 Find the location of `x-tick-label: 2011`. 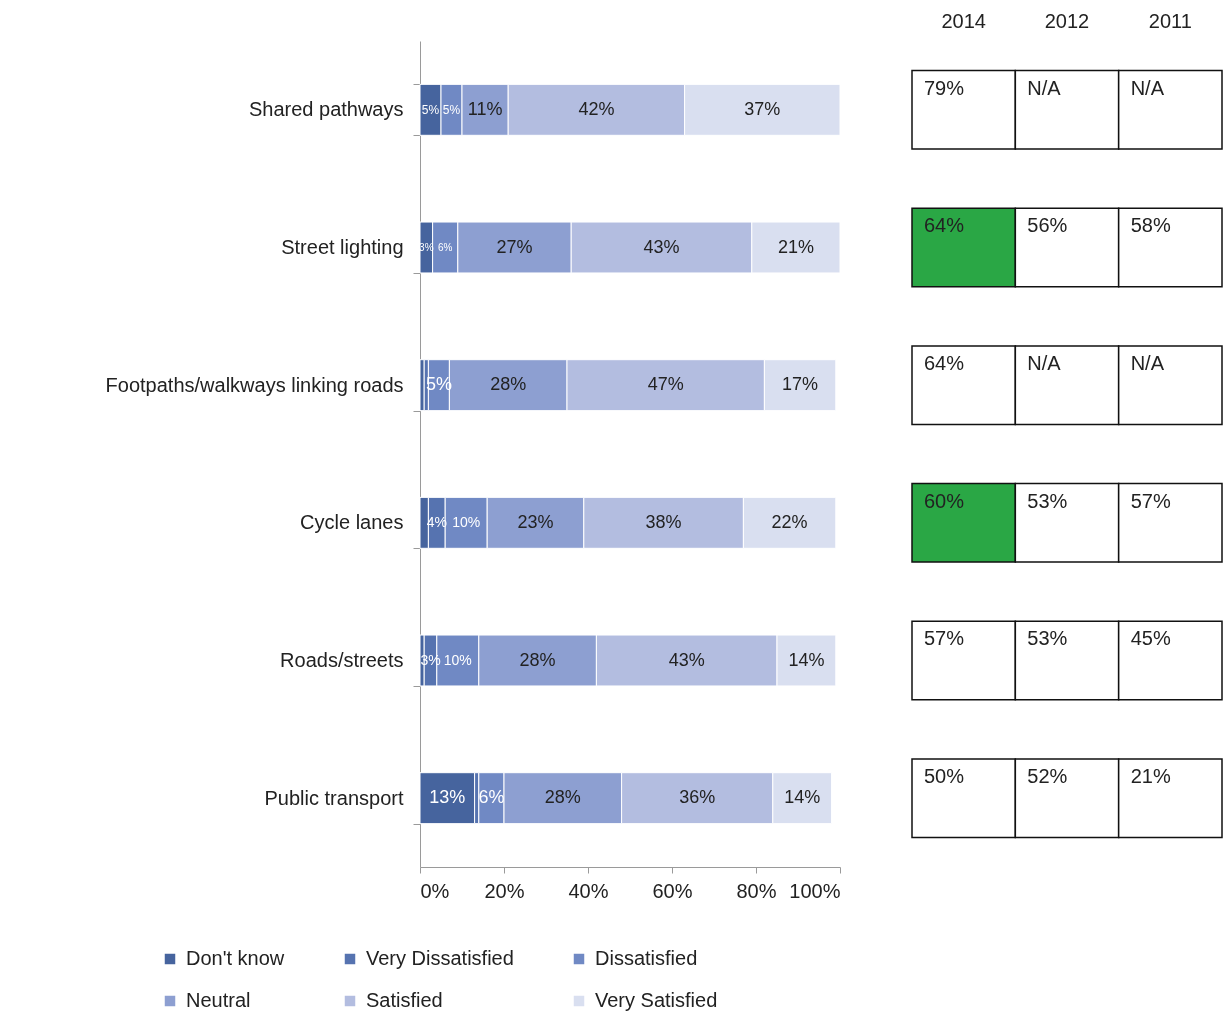

x-tick-label: 2011 is located at coordinates (1170, 20).